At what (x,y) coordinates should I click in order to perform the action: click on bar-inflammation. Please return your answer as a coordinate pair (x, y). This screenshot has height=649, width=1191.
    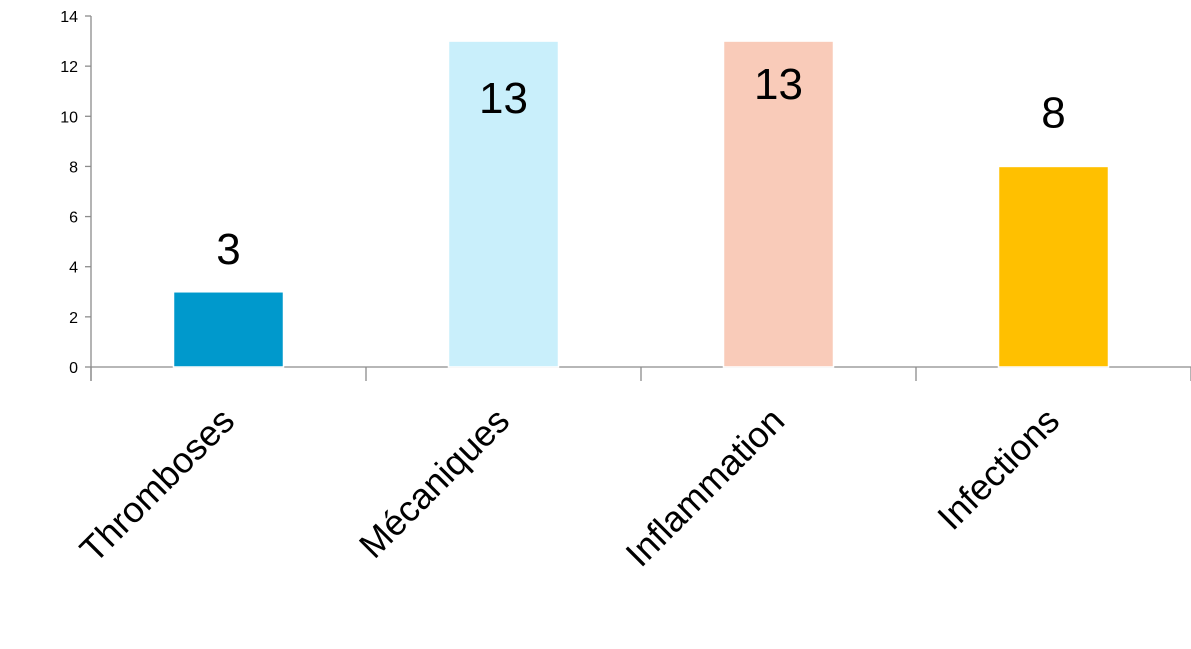
    Looking at the image, I should click on (778, 204).